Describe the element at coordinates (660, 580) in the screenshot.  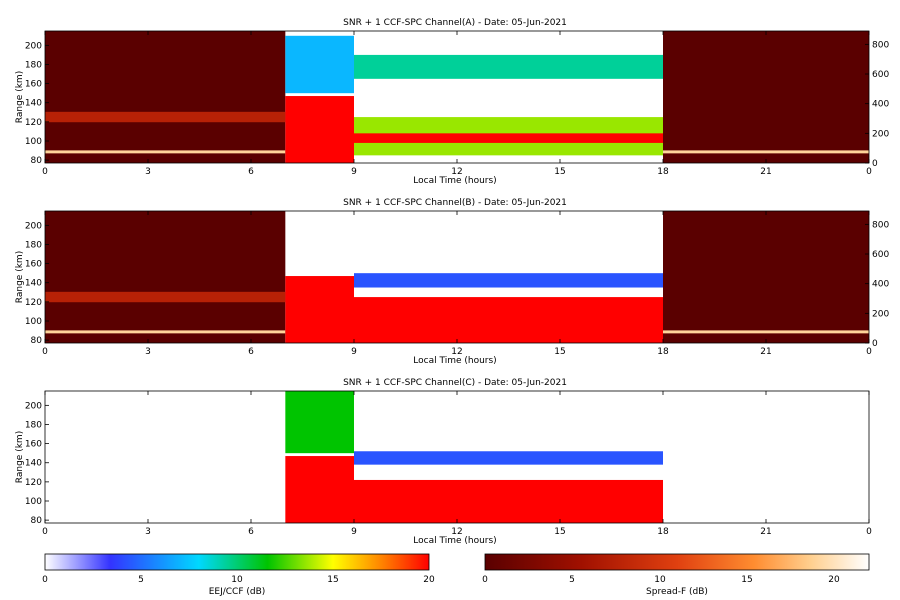
I see `colorbar-spreadf-tick: 10` at that location.